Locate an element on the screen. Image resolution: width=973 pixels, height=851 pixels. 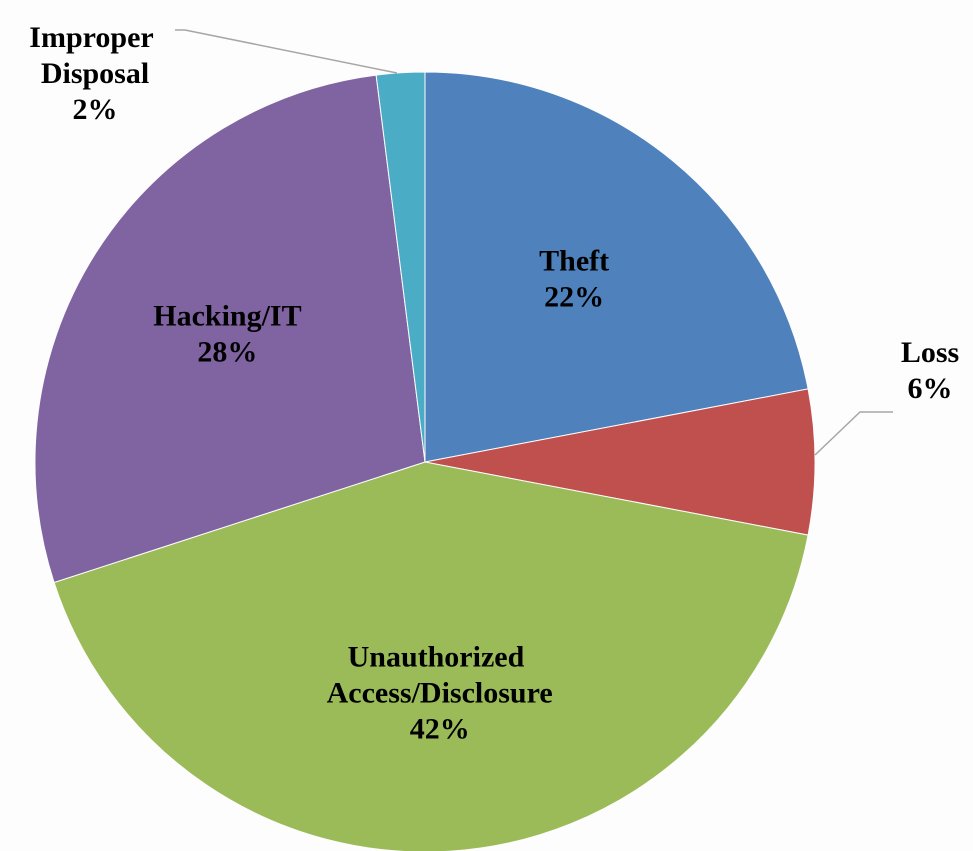
slice-label: Hacking/IT is located at coordinates (227, 316).